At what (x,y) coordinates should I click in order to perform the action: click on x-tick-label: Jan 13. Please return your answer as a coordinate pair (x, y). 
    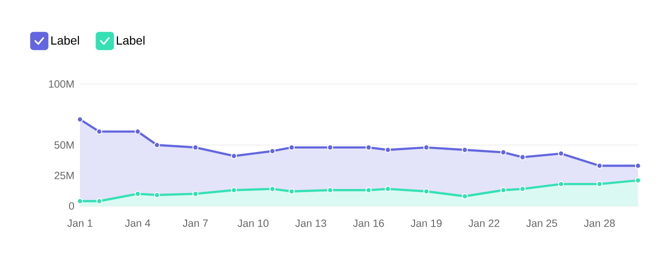
    Looking at the image, I should click on (310, 223).